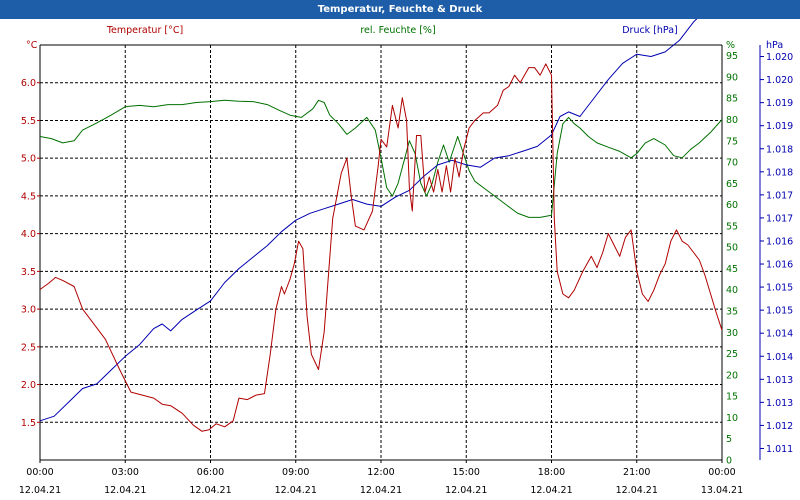 The height and width of the screenshot is (500, 800). Describe the element at coordinates (732, 56) in the screenshot. I see `humidity-tick-label: 95` at that location.